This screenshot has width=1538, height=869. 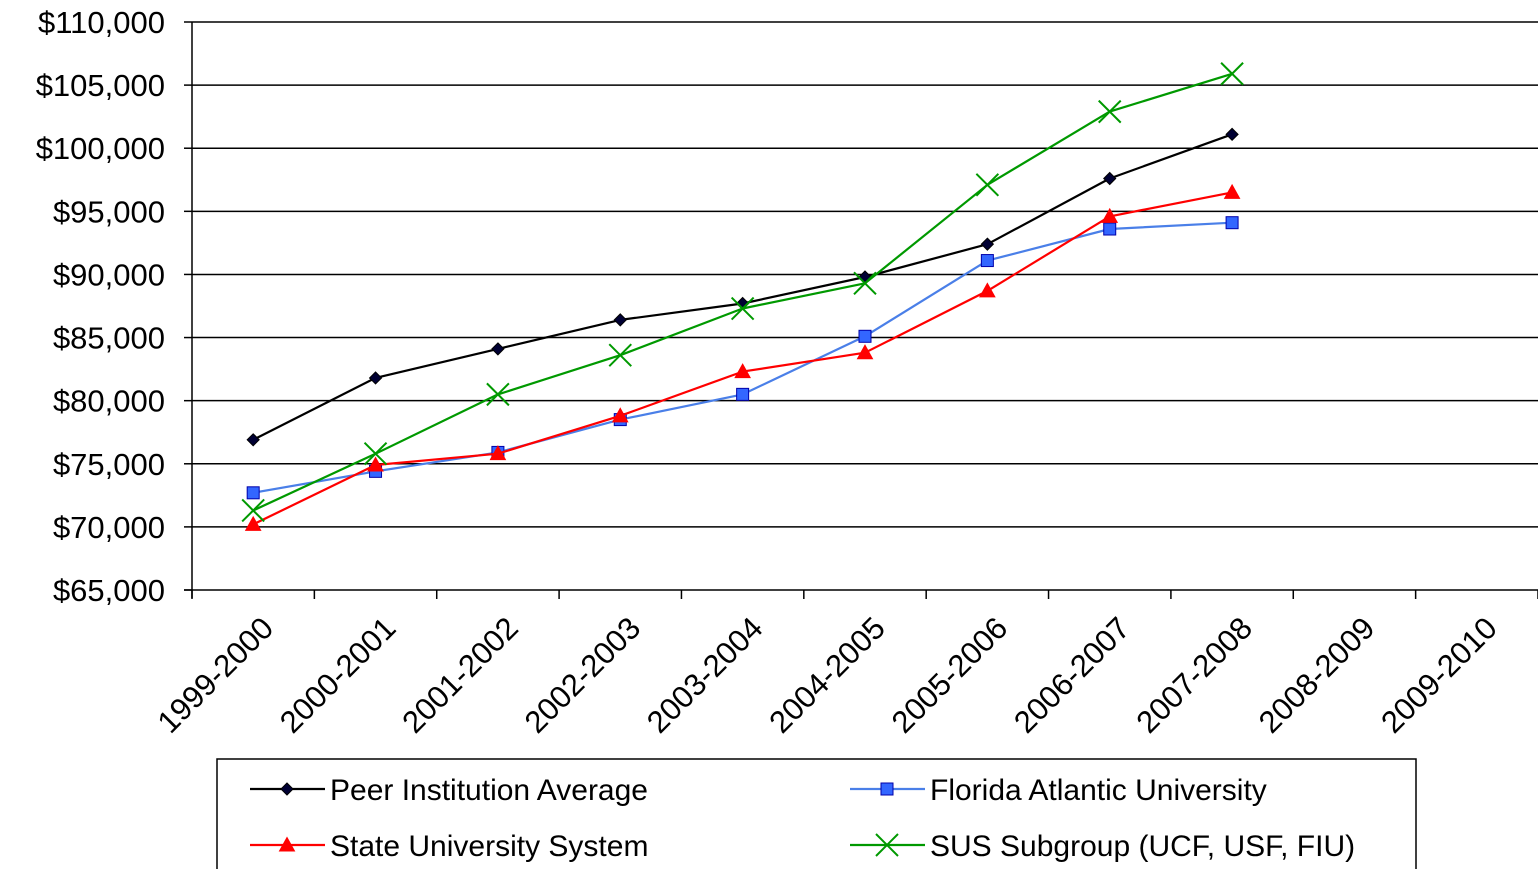 I want to click on x-tick-label: 2004-2005, so click(x=827, y=675).